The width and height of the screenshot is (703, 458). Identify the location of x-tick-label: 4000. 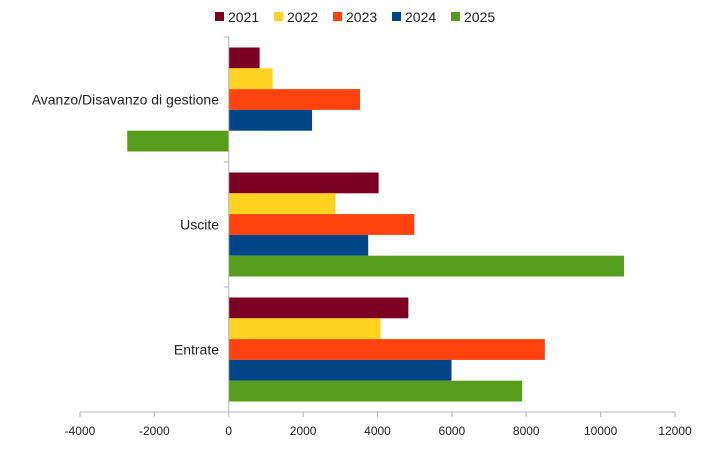
(377, 431).